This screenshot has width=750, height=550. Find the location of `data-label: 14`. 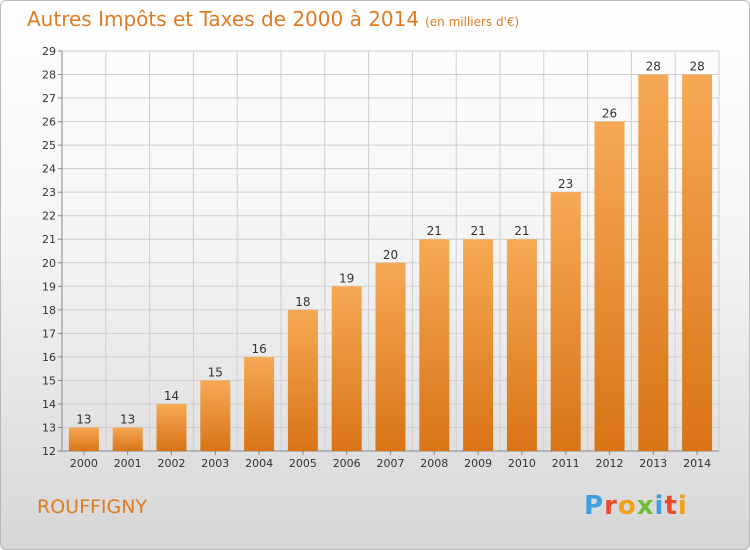

data-label: 14 is located at coordinates (171, 396).